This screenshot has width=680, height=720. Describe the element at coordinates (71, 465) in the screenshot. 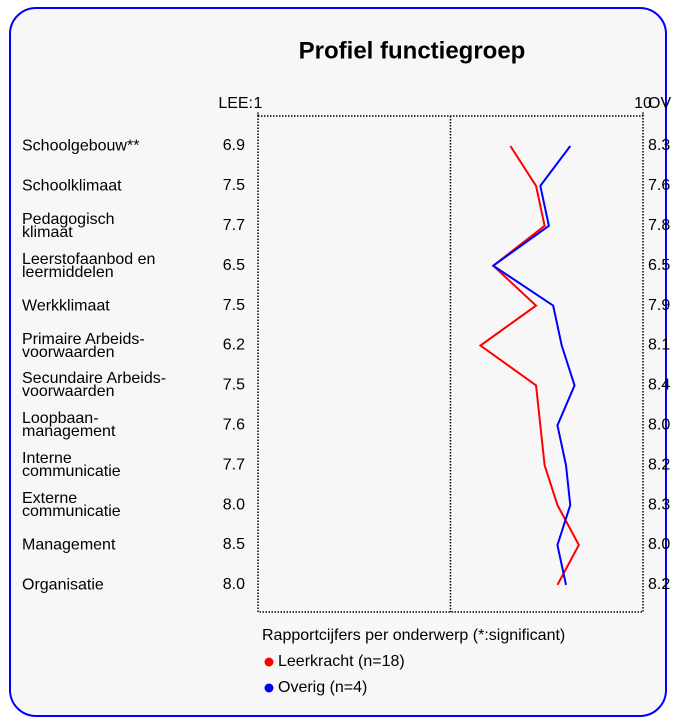

I see `category-label: Interne communicatie` at that location.